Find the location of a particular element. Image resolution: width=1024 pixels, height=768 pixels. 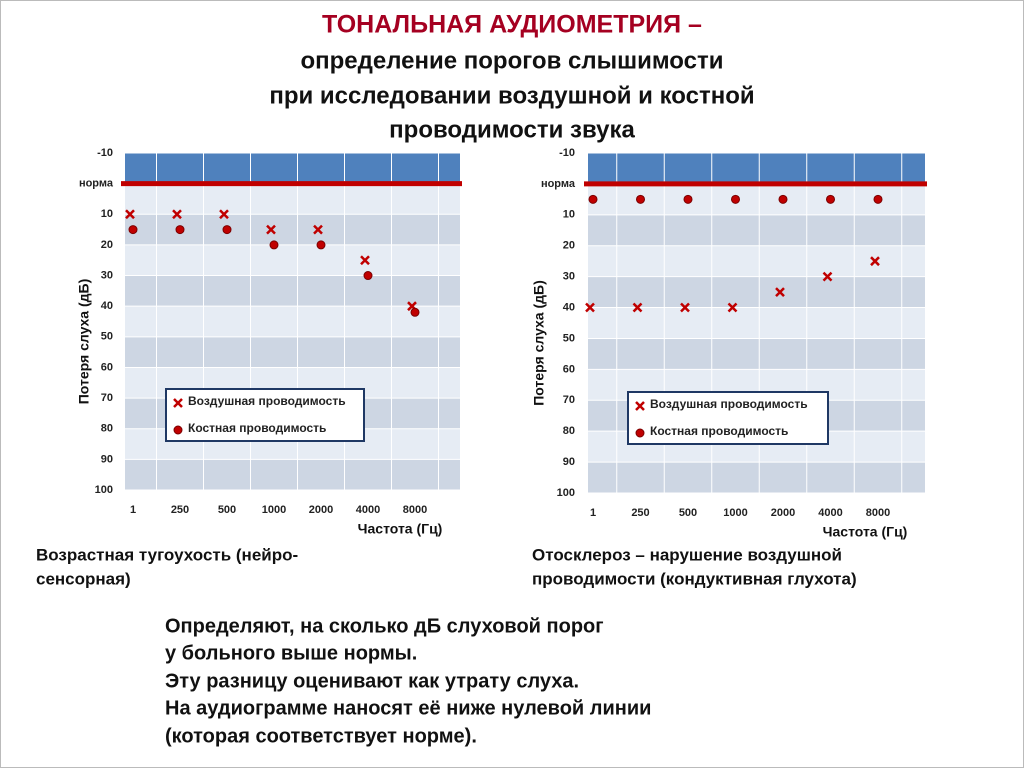

y-tick-label: -10 is located at coordinates (105, 153).